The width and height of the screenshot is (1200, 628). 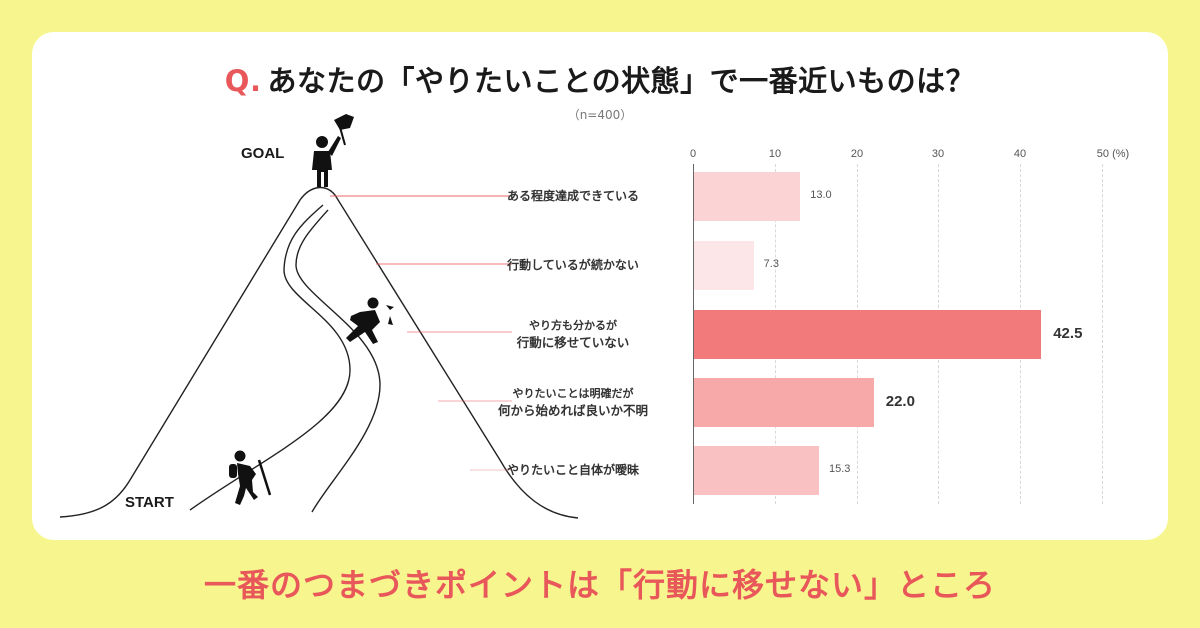 What do you see at coordinates (573, 334) in the screenshot?
I see `category-label: やり方も分かるが 行動に移せていない` at bounding box center [573, 334].